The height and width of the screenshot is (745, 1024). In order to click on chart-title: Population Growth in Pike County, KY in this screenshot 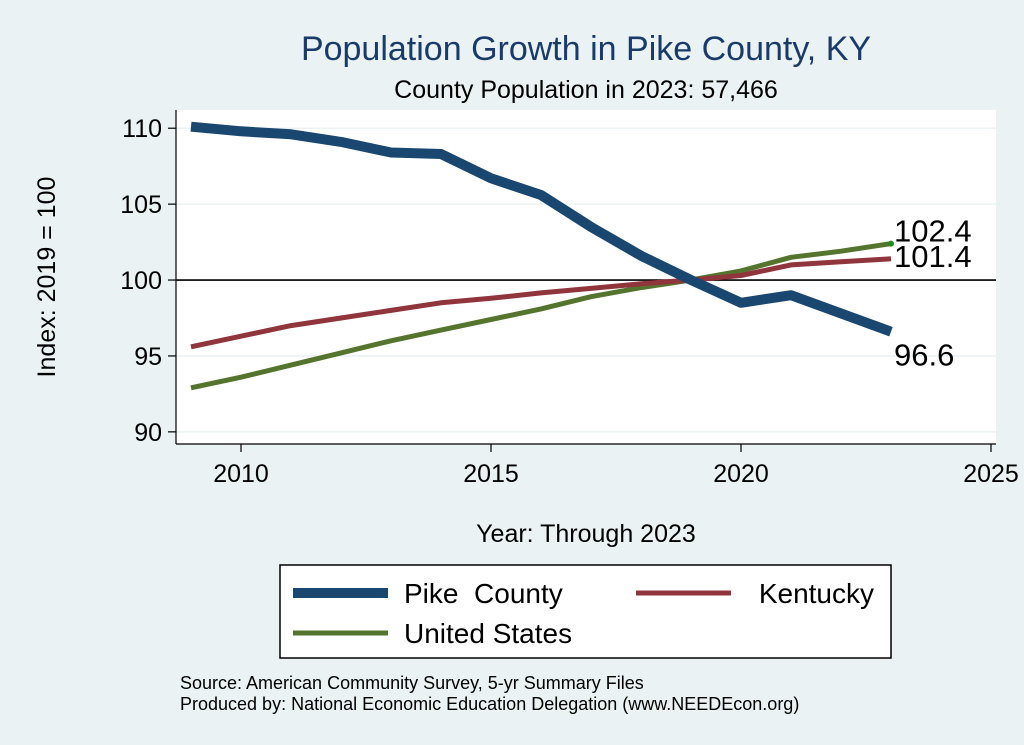, I will do `click(586, 49)`.